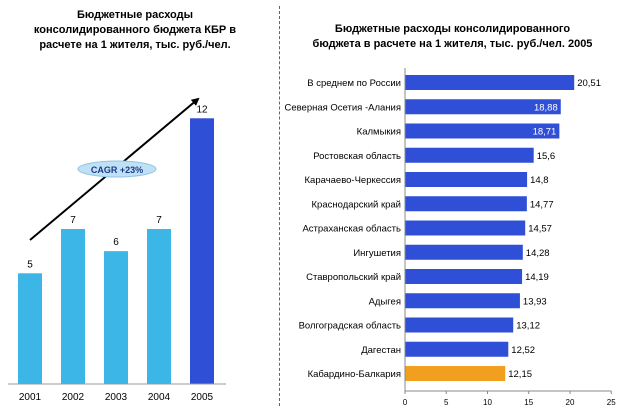 This screenshot has height=412, width=623. Describe the element at coordinates (356, 204) in the screenshot. I see `category-label-6: Краснодарский край` at that location.